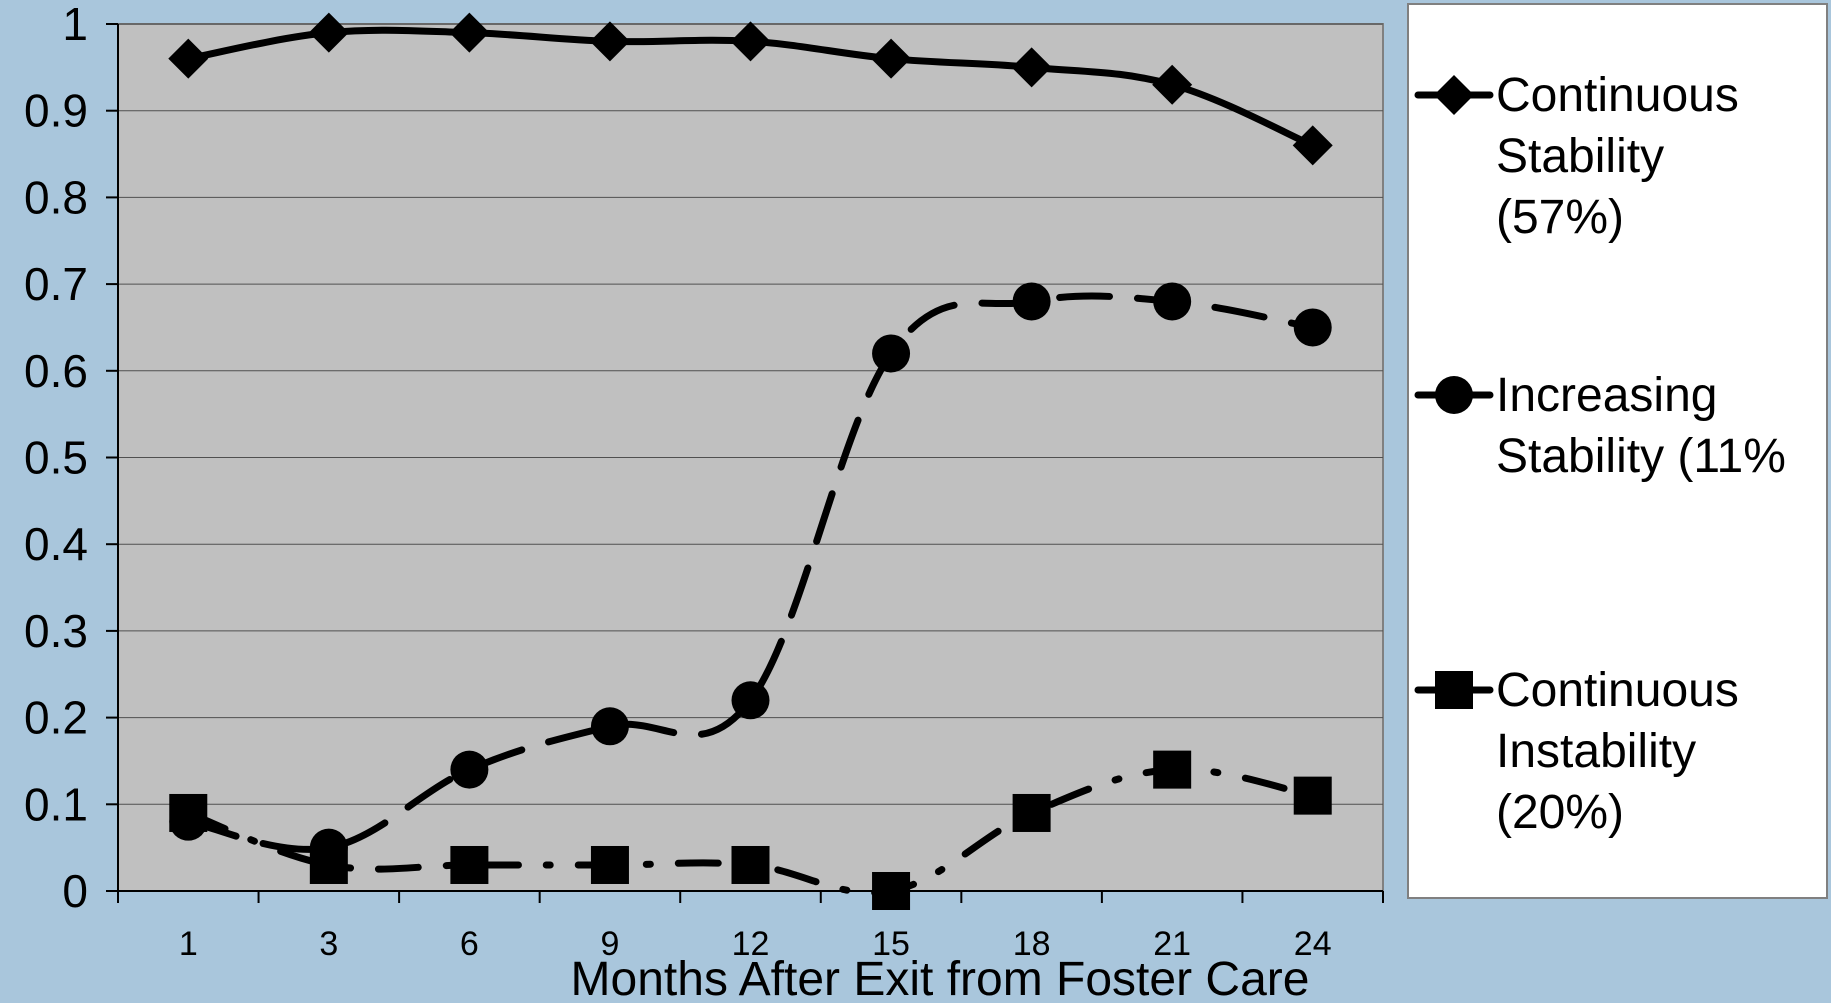 The height and width of the screenshot is (1003, 1831). I want to click on series-square, so click(750, 830).